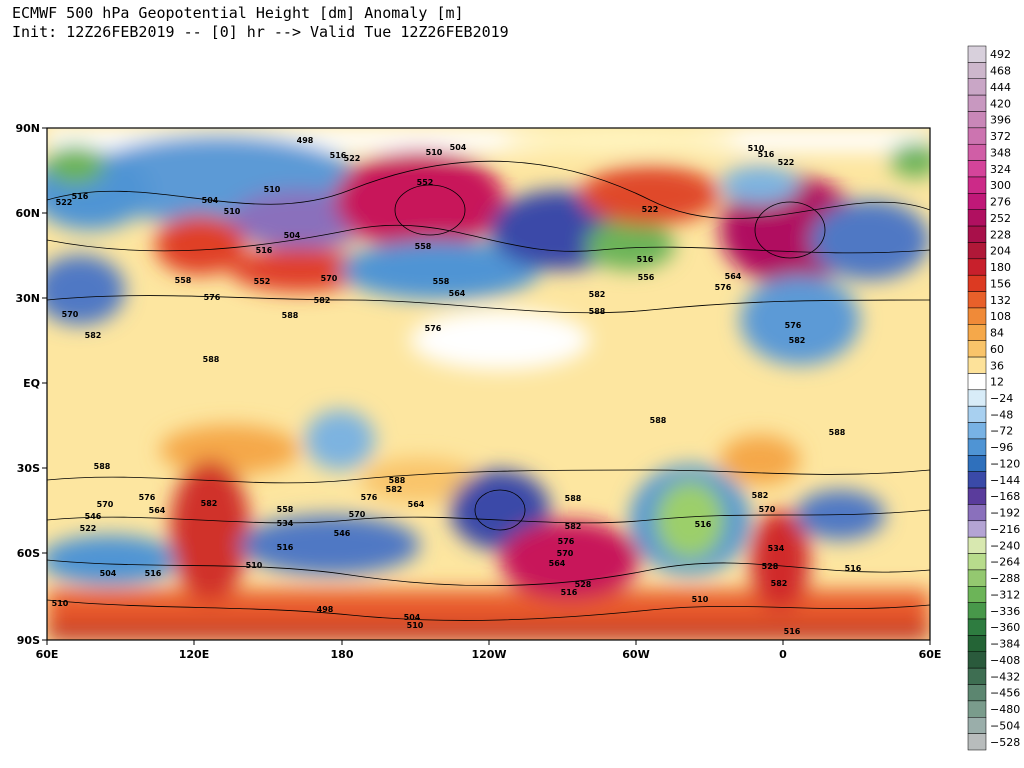 This screenshot has width=1024, height=768. What do you see at coordinates (635, 654) in the screenshot?
I see `x-axis-label: 60W` at bounding box center [635, 654].